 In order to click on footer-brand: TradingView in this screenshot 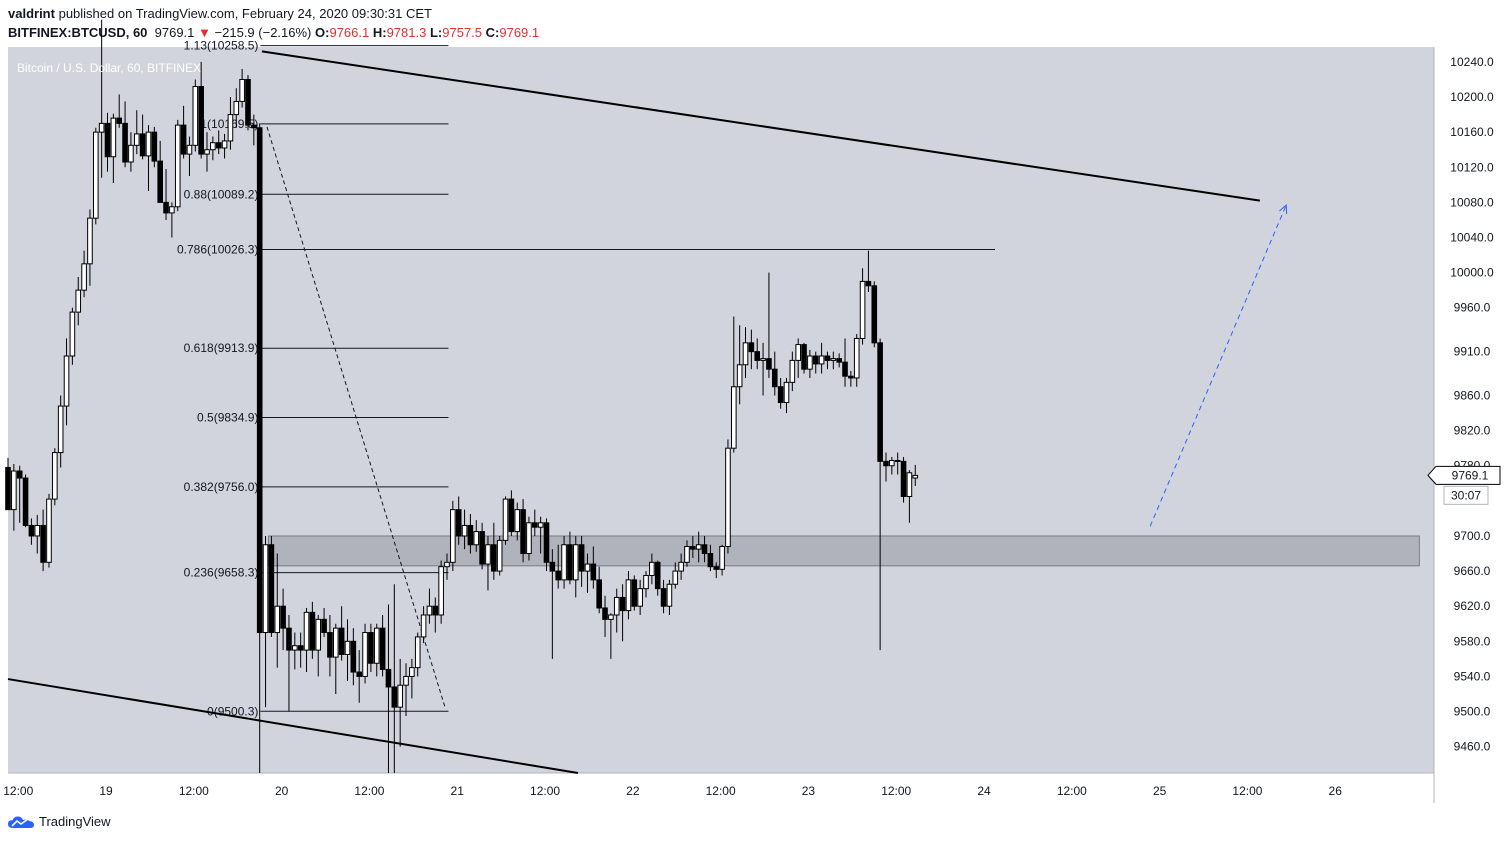, I will do `click(59, 821)`.